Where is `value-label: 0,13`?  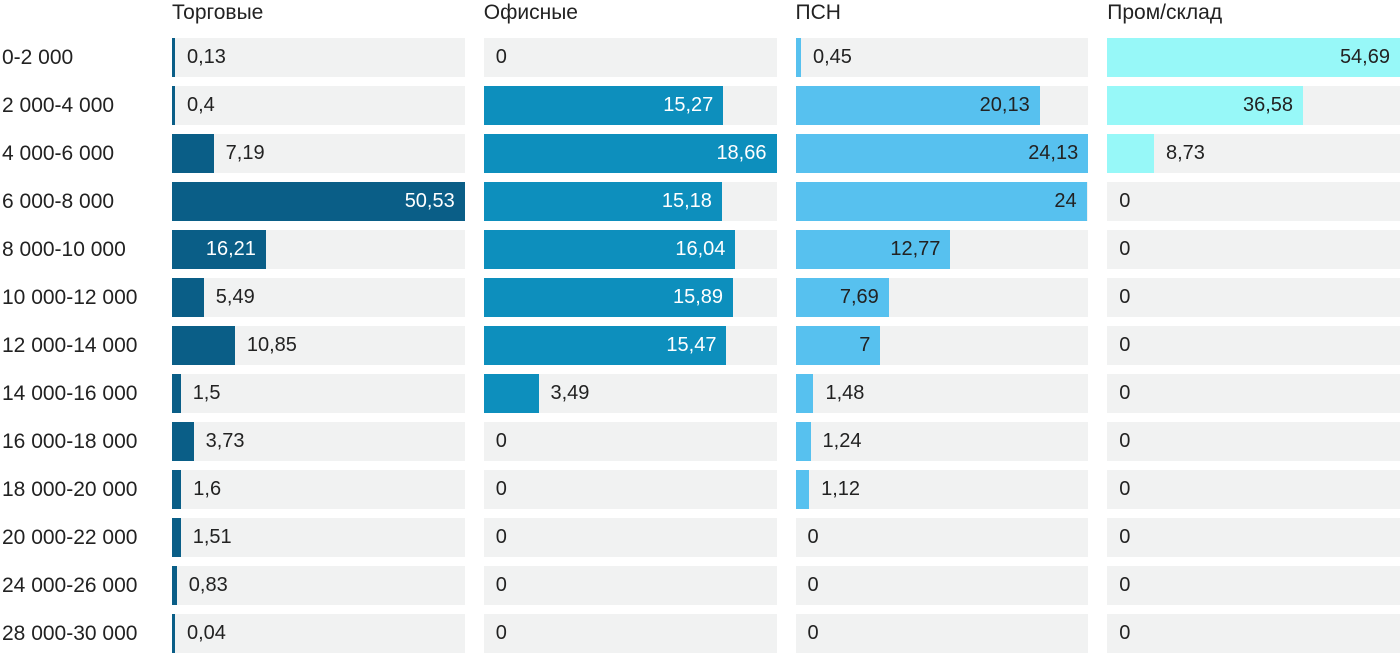 value-label: 0,13 is located at coordinates (206, 57).